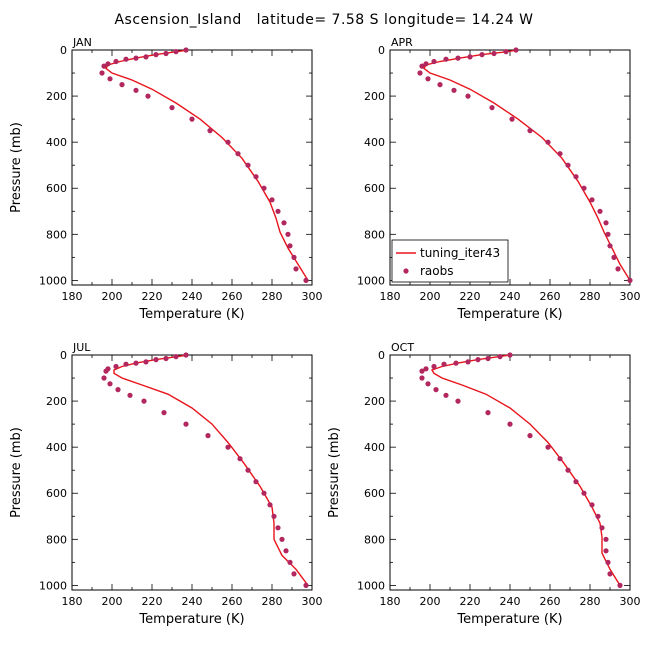 The height and width of the screenshot is (648, 648). I want to click on y-axis-label: Pressure (mb), so click(16, 472).